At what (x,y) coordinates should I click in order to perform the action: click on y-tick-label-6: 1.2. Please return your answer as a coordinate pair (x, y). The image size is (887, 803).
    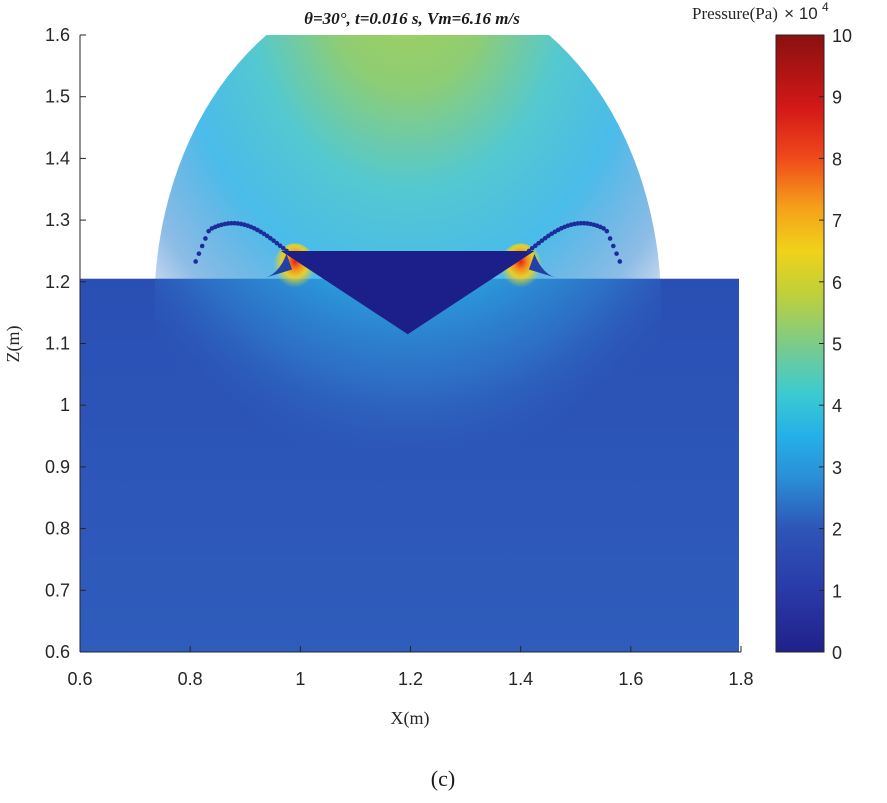
    Looking at the image, I should click on (57, 282).